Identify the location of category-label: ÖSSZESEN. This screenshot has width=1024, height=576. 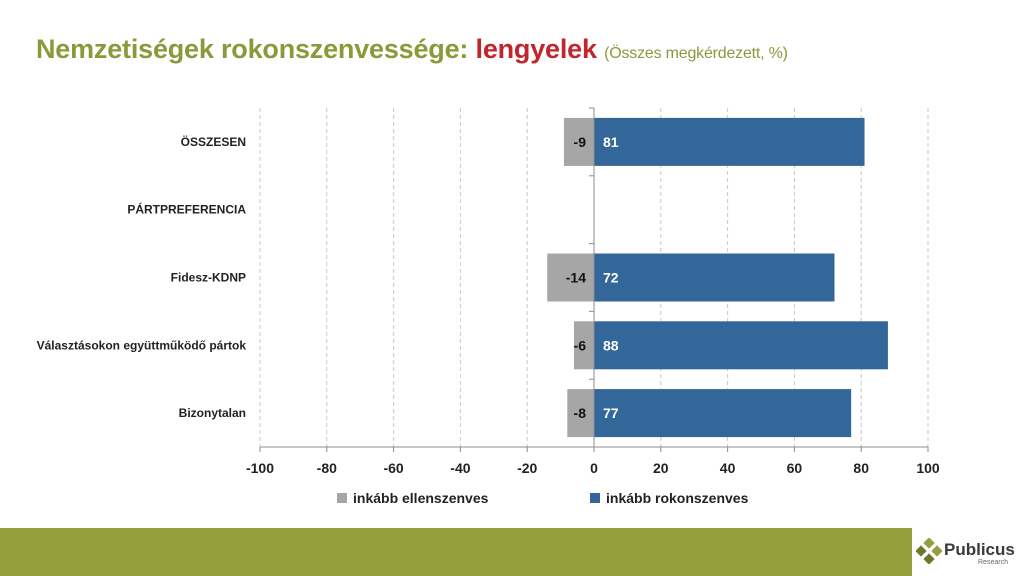
(213, 141).